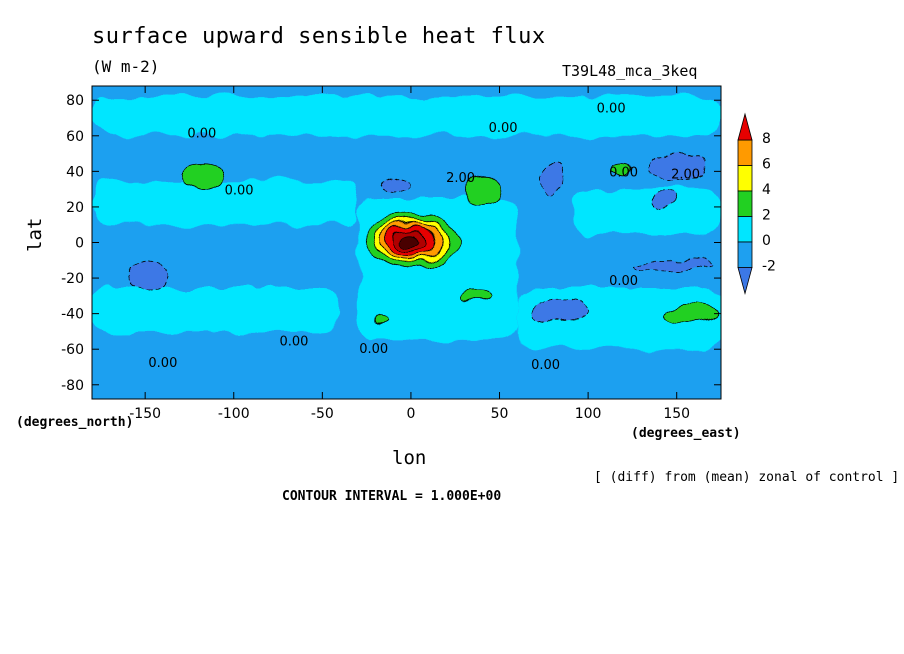 Image resolution: width=904 pixels, height=654 pixels. Describe the element at coordinates (766, 216) in the screenshot. I see `colorbar-label: 2` at that location.